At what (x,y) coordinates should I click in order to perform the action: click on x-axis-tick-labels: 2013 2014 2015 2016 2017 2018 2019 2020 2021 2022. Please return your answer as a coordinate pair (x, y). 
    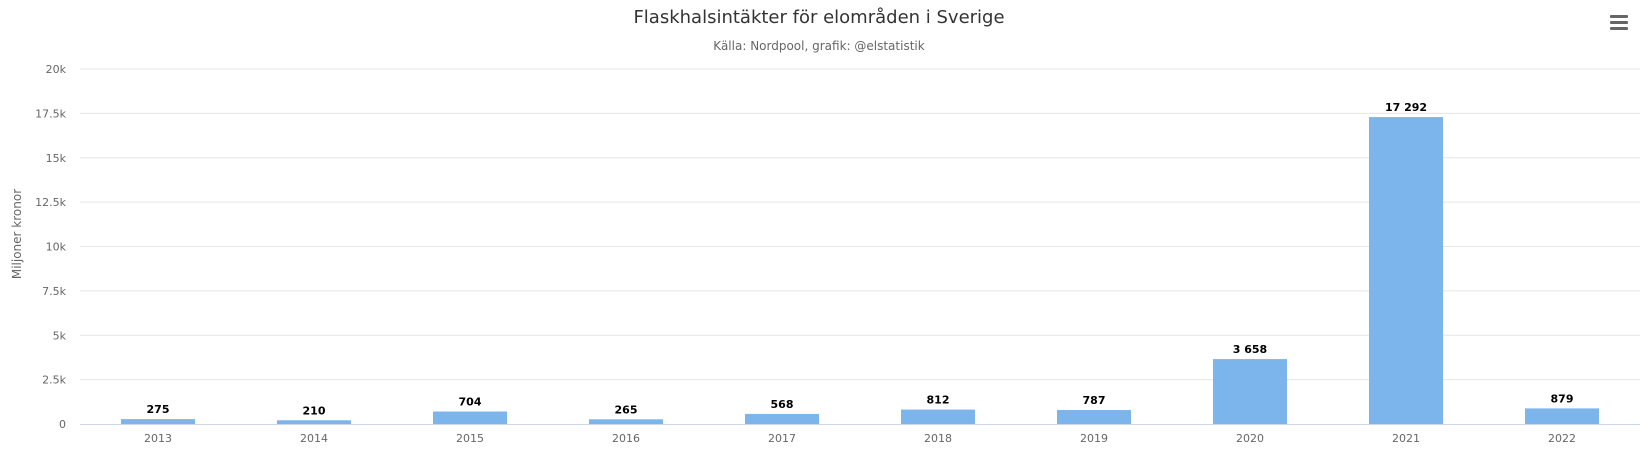
    Looking at the image, I should click on (860, 438).